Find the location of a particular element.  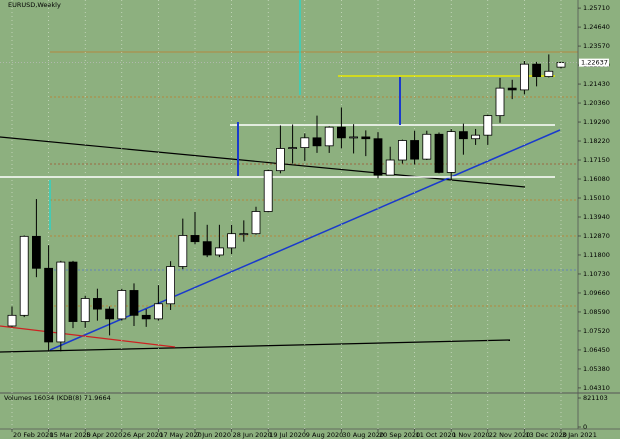

price-tag-label: 1.22637 is located at coordinates (594, 63).